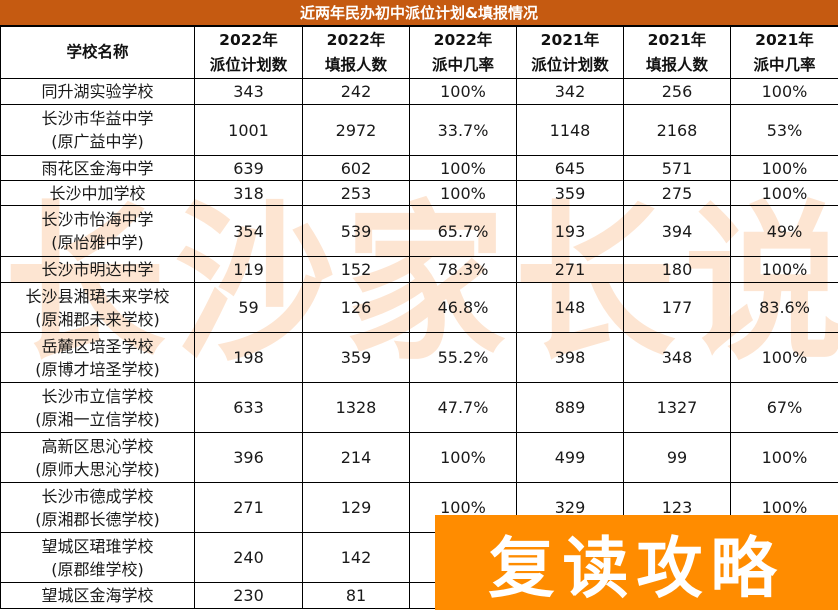  What do you see at coordinates (677, 308) in the screenshot?
I see `apply-2021-cell: 177` at bounding box center [677, 308].